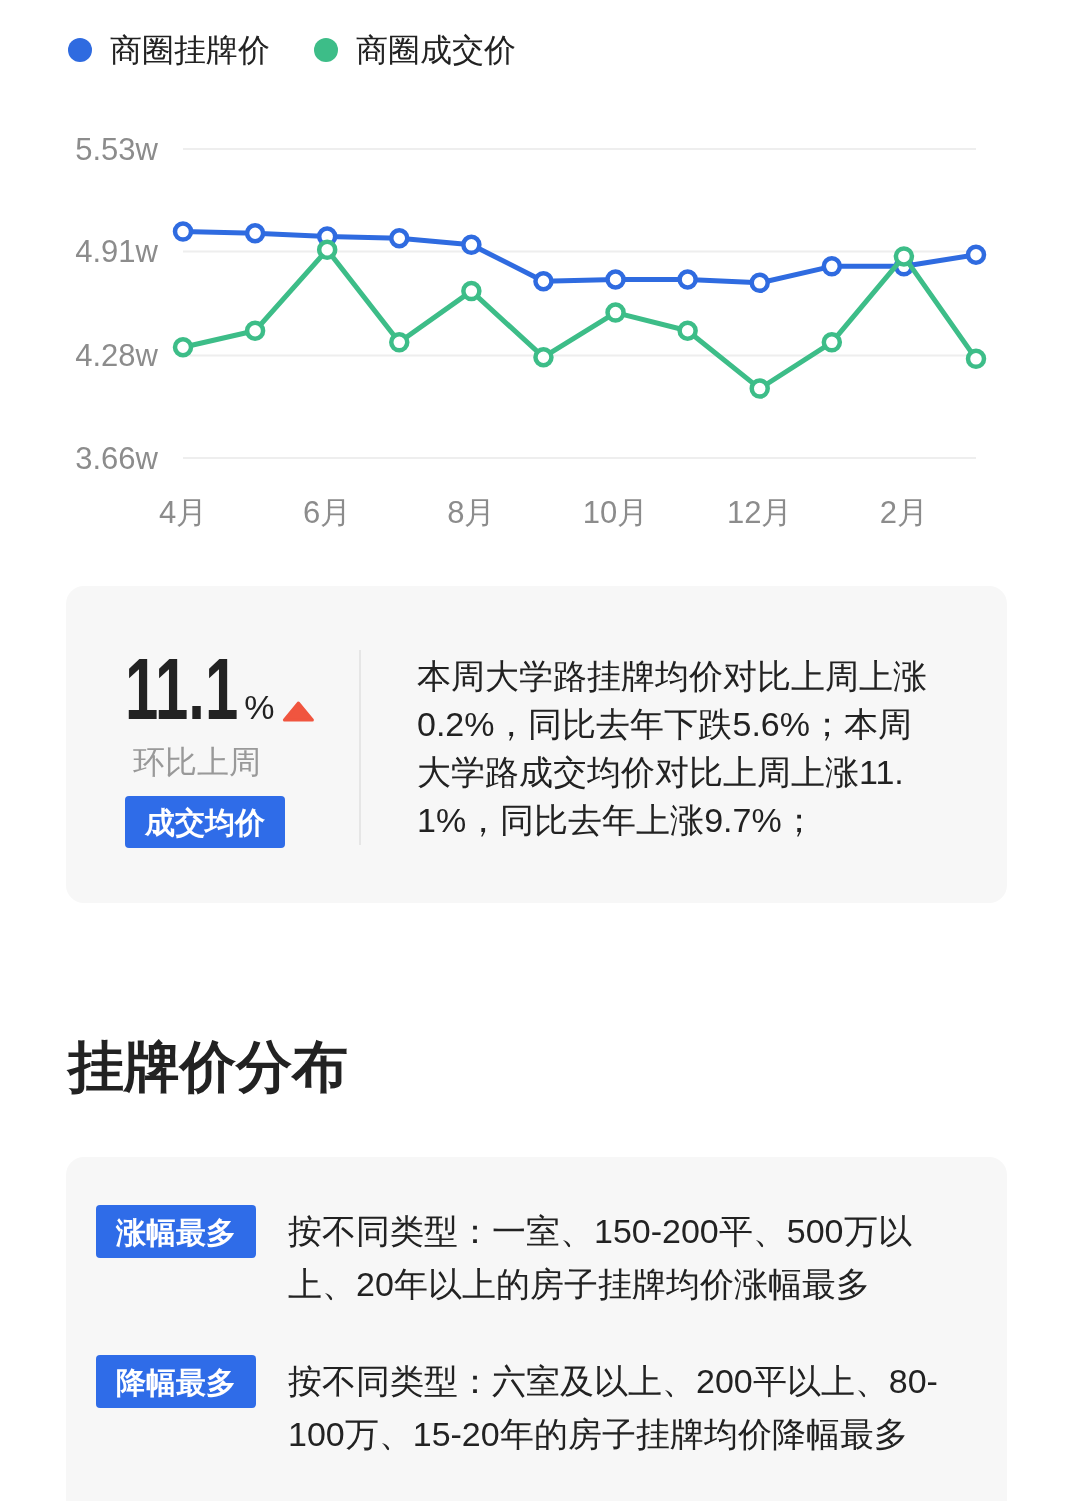 Image resolution: width=1073 pixels, height=1501 pixels. What do you see at coordinates (176, 1382) in the screenshot?
I see `text: 降幅最多` at bounding box center [176, 1382].